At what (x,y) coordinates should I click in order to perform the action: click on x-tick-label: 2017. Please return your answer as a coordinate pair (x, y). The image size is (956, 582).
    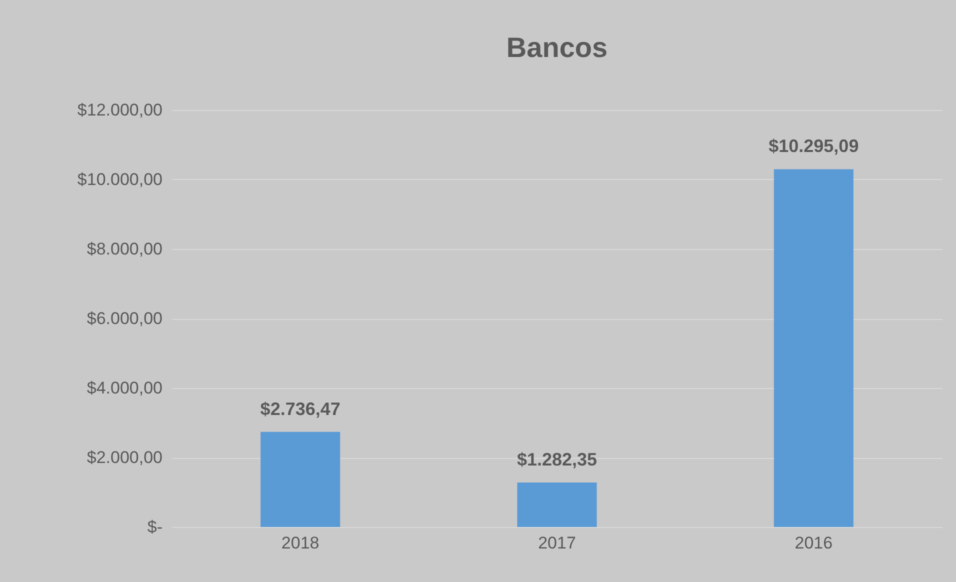
    Looking at the image, I should click on (557, 543).